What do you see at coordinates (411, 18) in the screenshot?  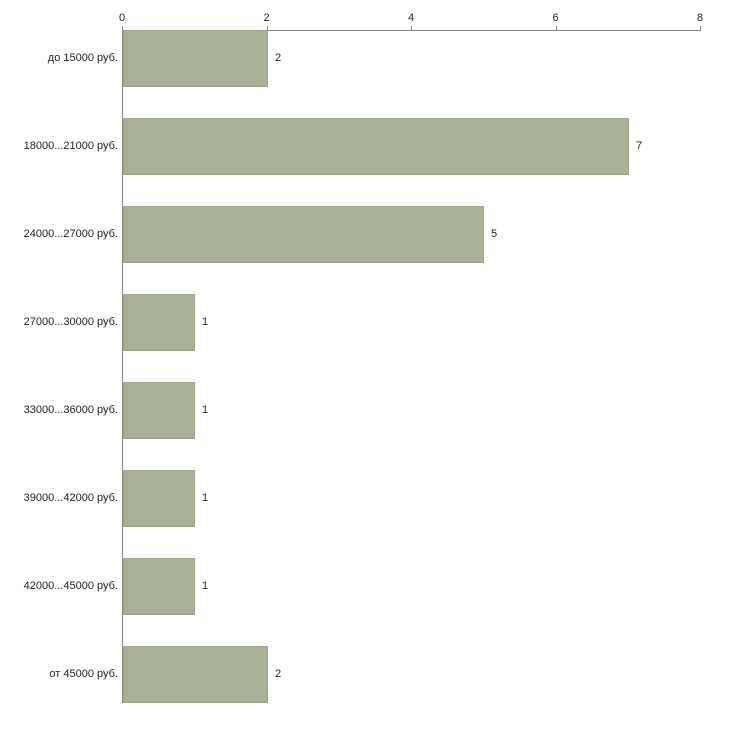 I see `x-tick-label: 4` at bounding box center [411, 18].